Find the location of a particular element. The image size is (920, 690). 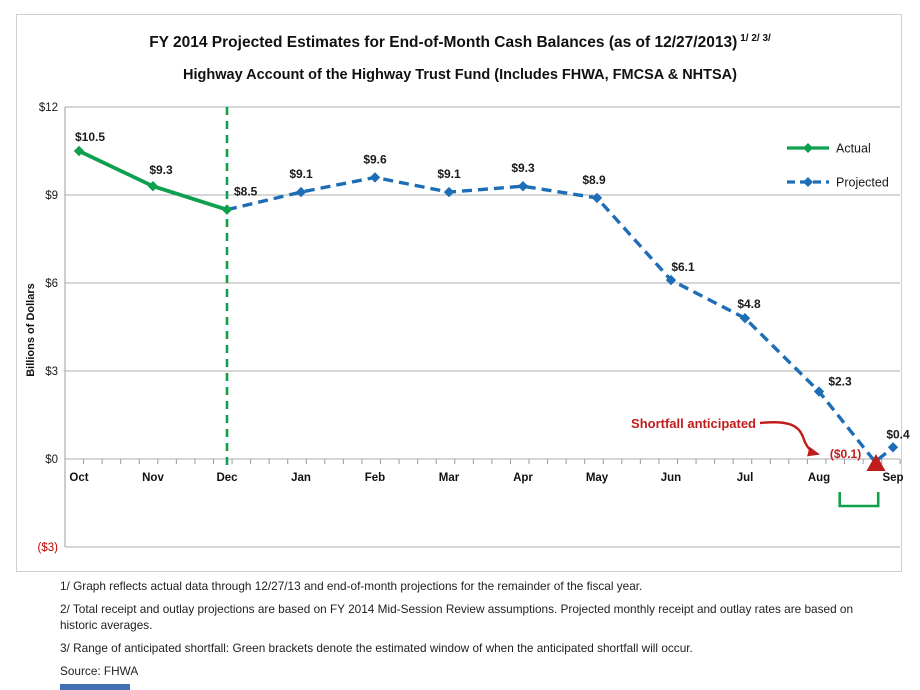

x-axis-month-label: Dec is located at coordinates (227, 478).